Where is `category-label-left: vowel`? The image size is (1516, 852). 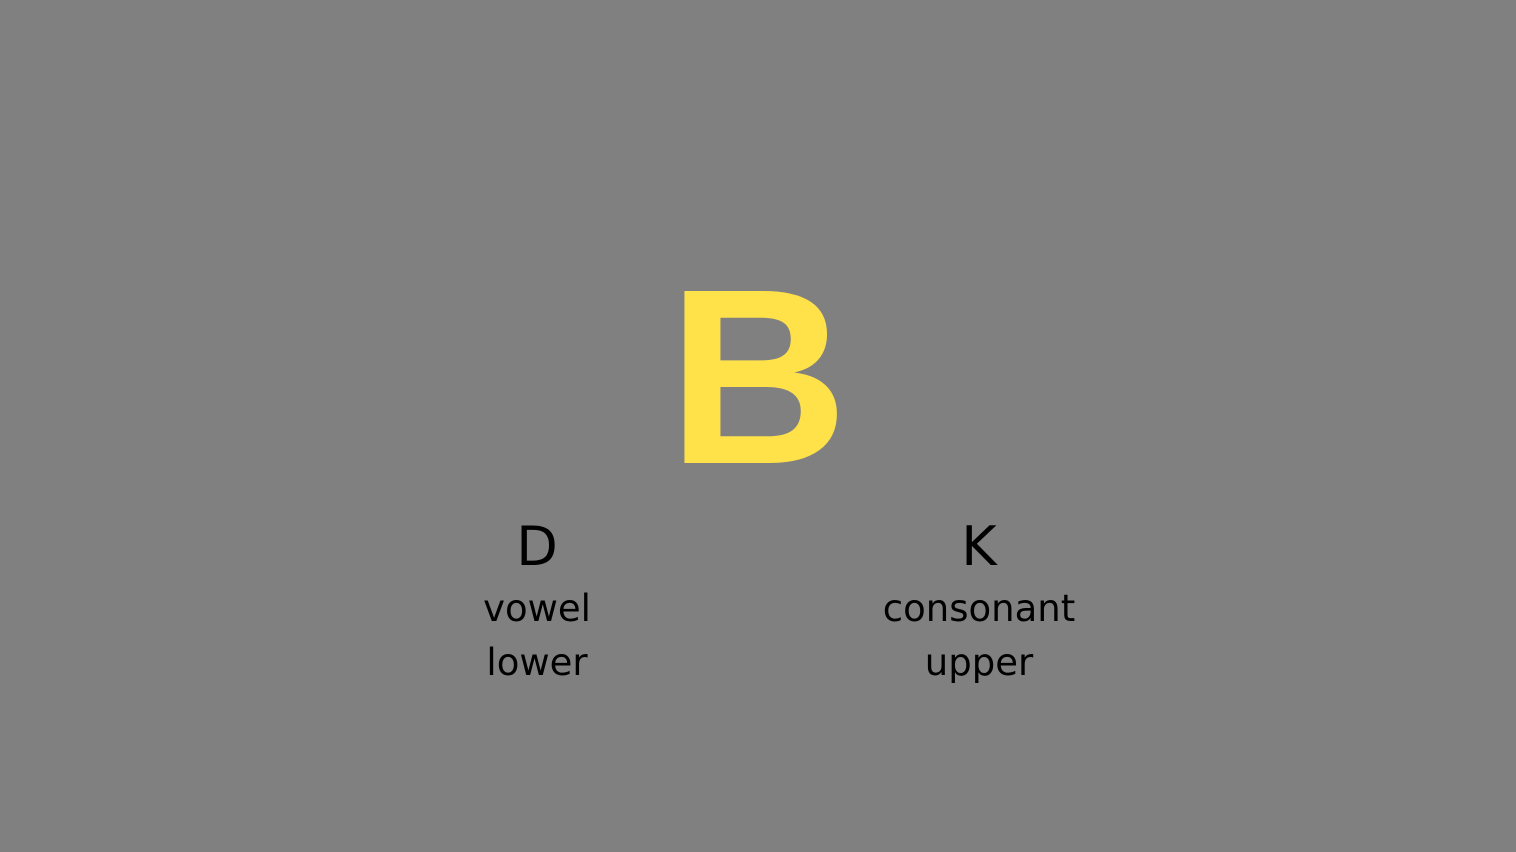
category-label-left: vowel is located at coordinates (537, 608).